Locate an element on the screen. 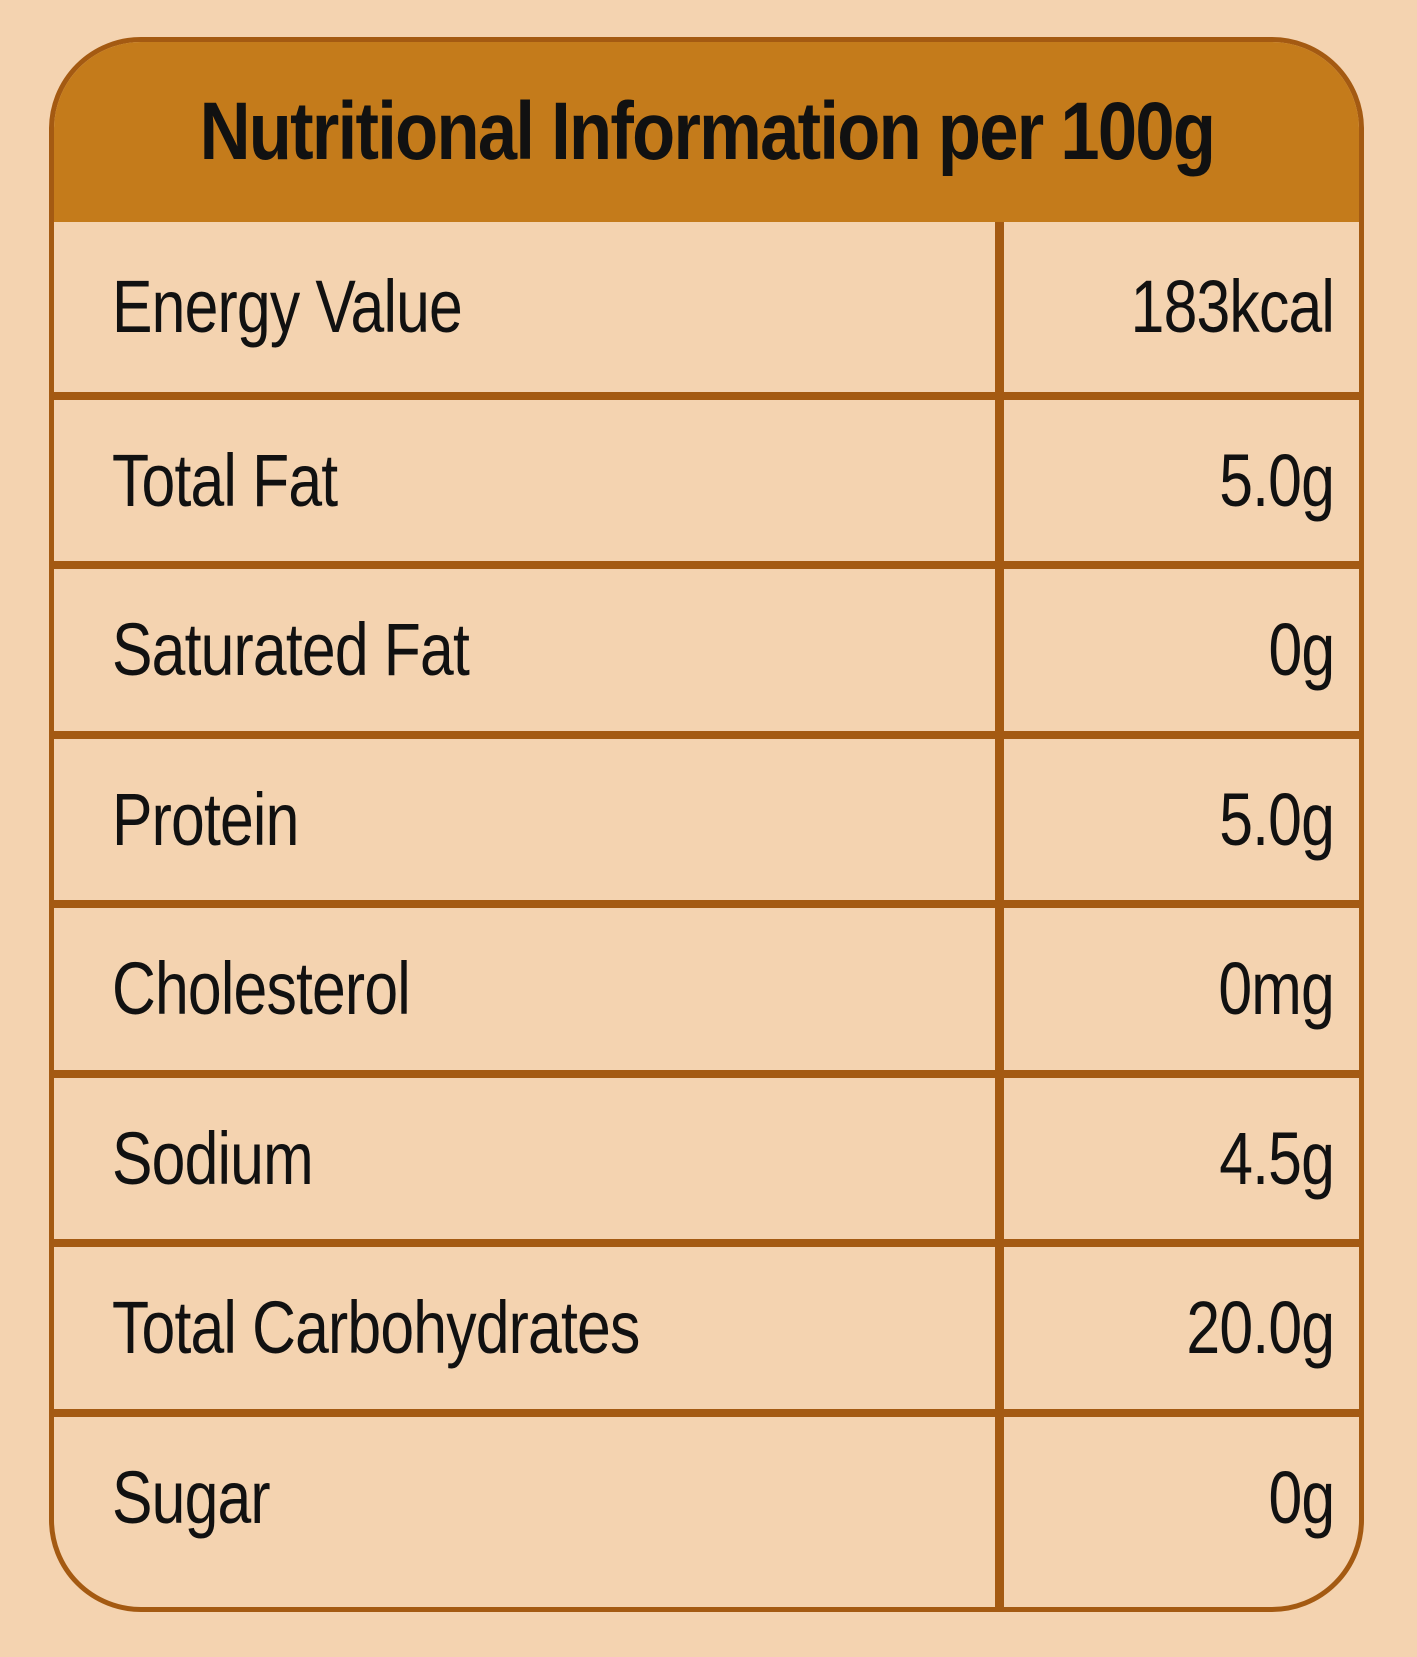 The width and height of the screenshot is (1417, 1657). table-row: Energy Value 183kcal is located at coordinates (706, 307).